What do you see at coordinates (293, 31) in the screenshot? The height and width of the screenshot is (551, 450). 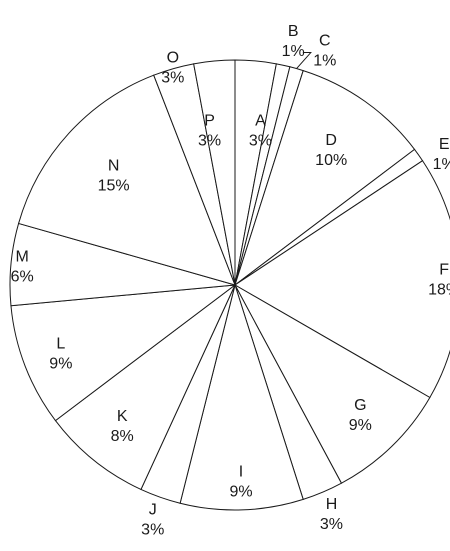 I see `slice-name-b: B` at bounding box center [293, 31].